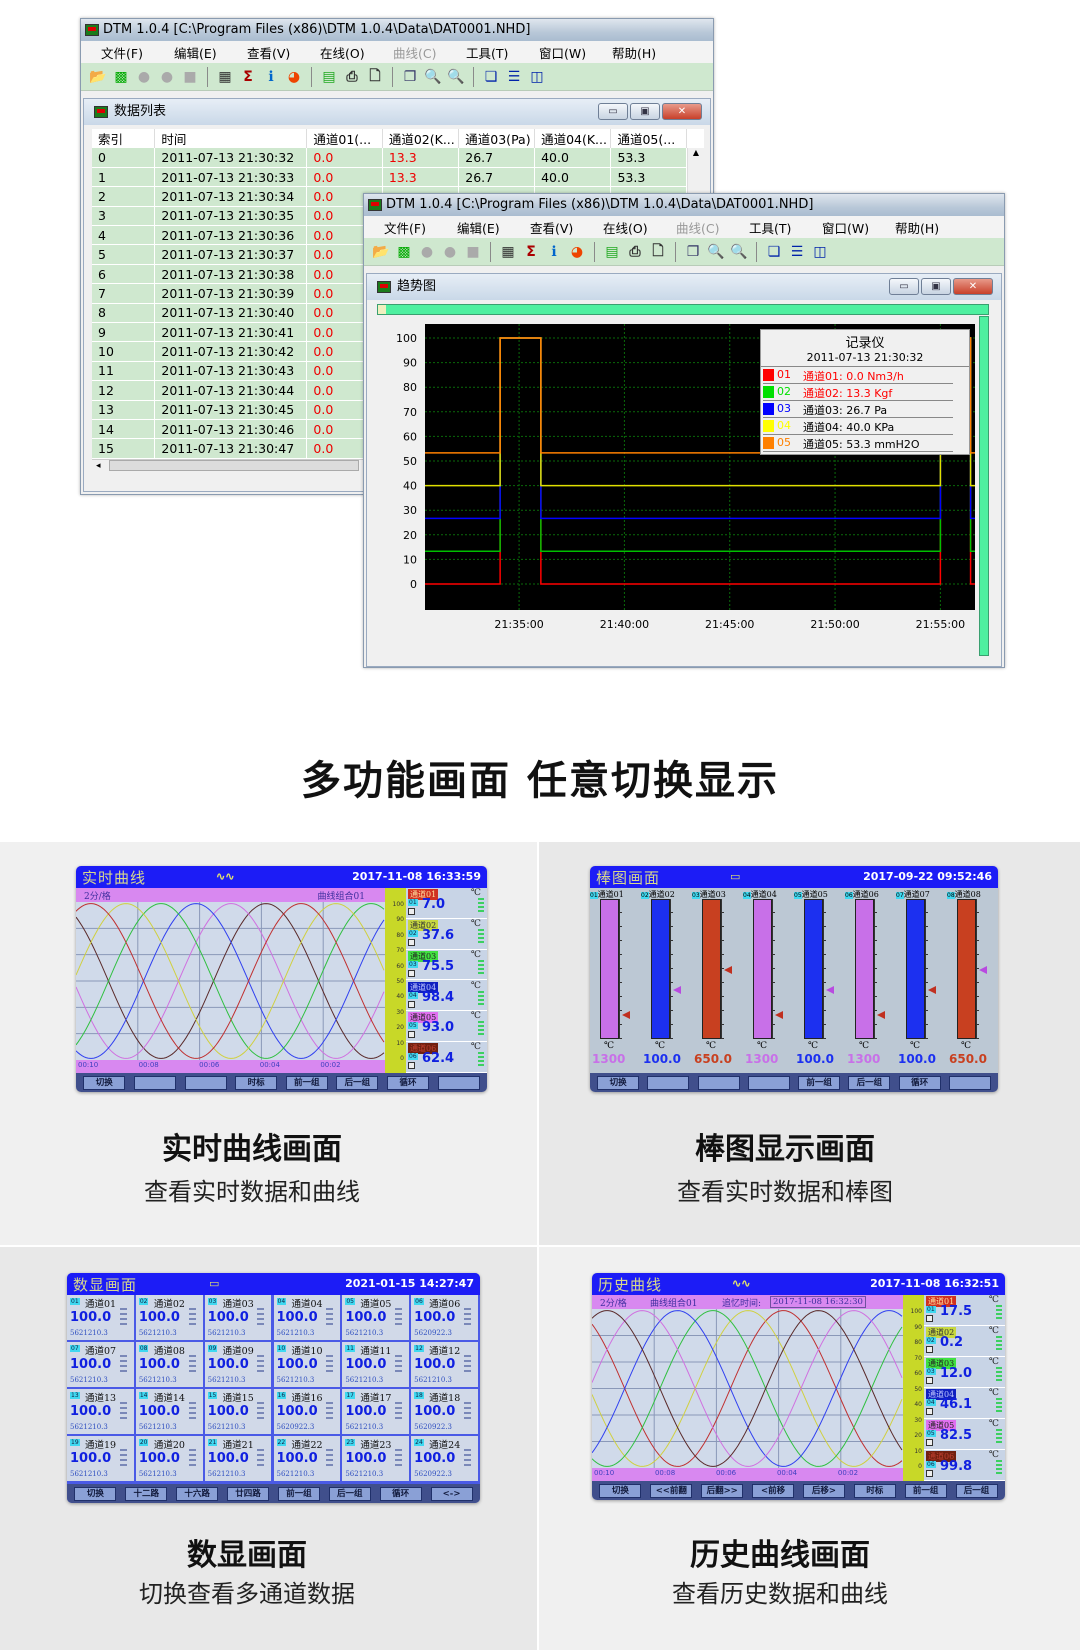 This screenshot has width=1080, height=1650. What do you see at coordinates (445, 1459) in the screenshot?
I see `channel-cell: 24 通道24 100.0 5620922.3` at bounding box center [445, 1459].